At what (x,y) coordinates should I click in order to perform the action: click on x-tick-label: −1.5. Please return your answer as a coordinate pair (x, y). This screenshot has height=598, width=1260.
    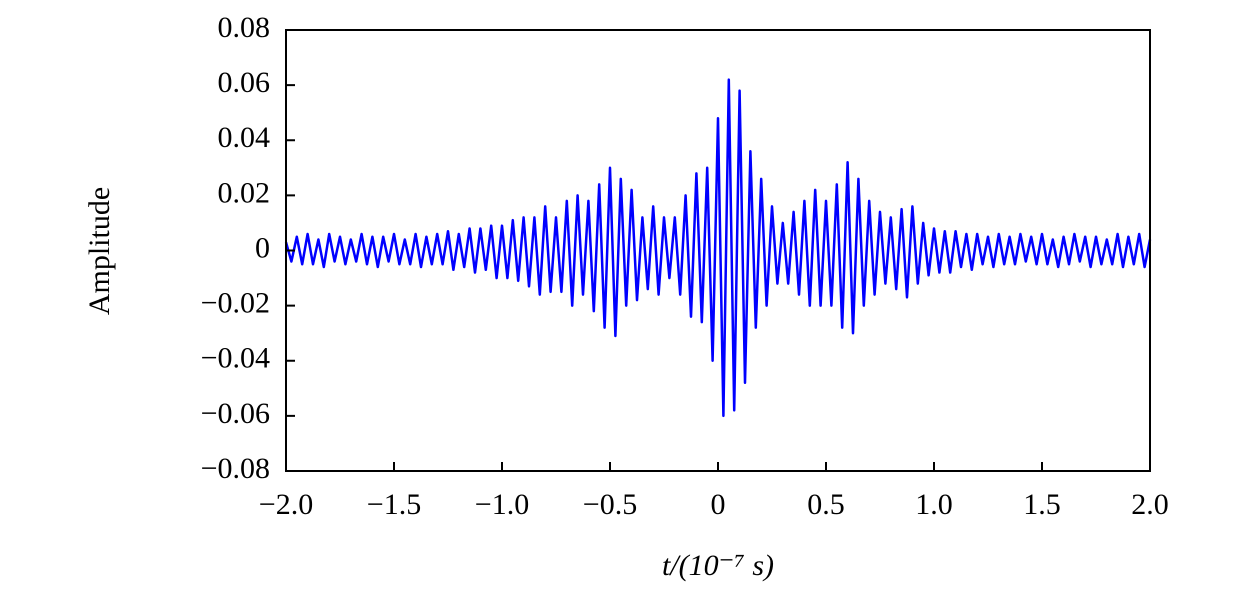
    Looking at the image, I should click on (394, 504).